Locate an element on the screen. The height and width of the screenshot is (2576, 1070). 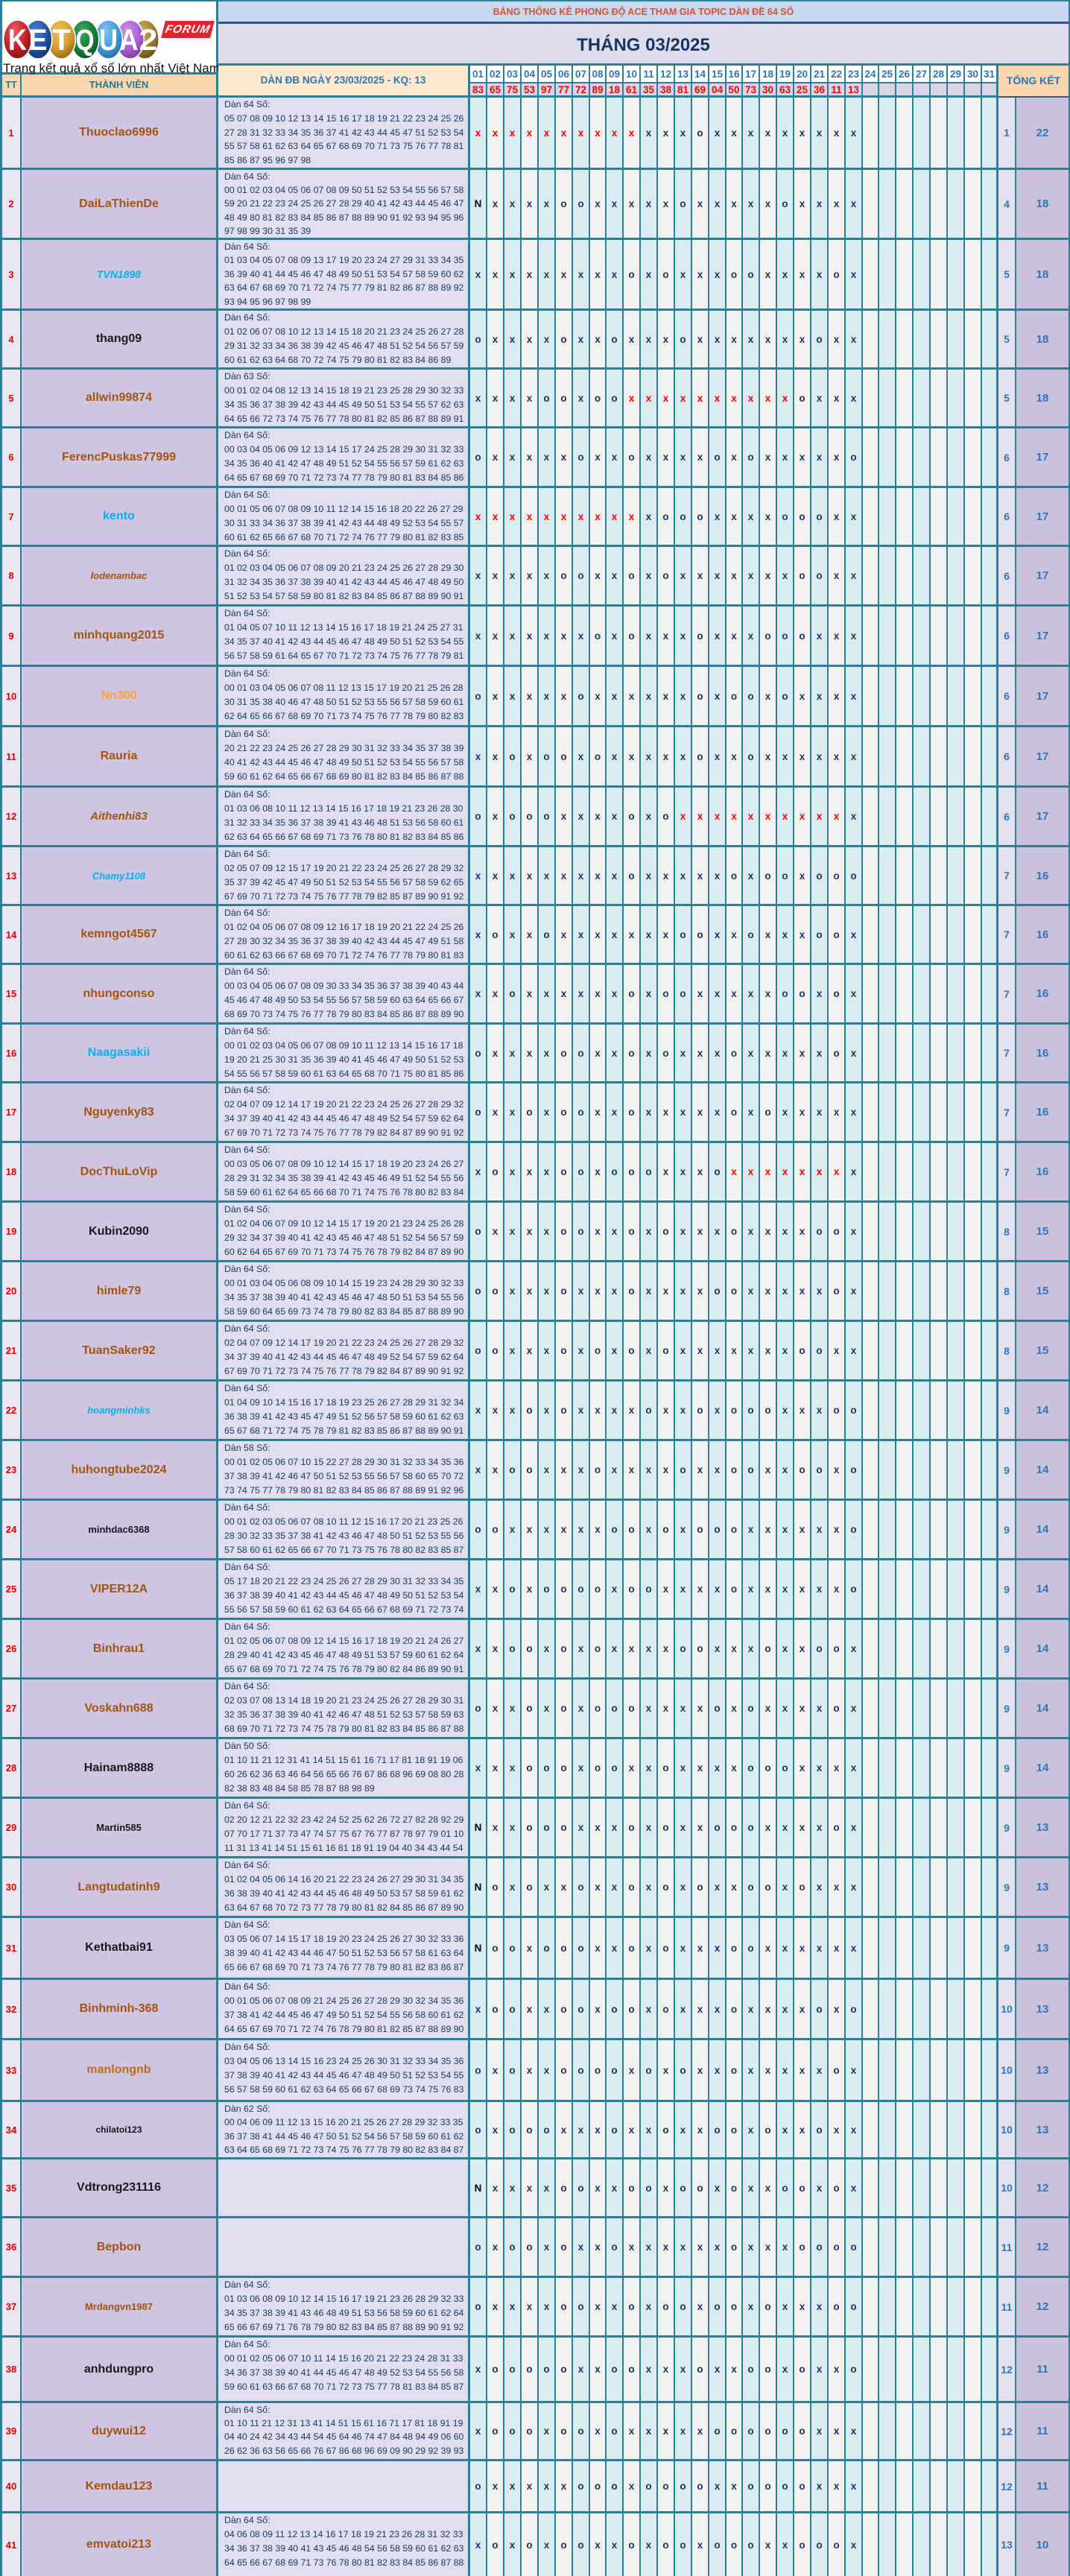
svg-text: U is located at coordinates (109, 40).